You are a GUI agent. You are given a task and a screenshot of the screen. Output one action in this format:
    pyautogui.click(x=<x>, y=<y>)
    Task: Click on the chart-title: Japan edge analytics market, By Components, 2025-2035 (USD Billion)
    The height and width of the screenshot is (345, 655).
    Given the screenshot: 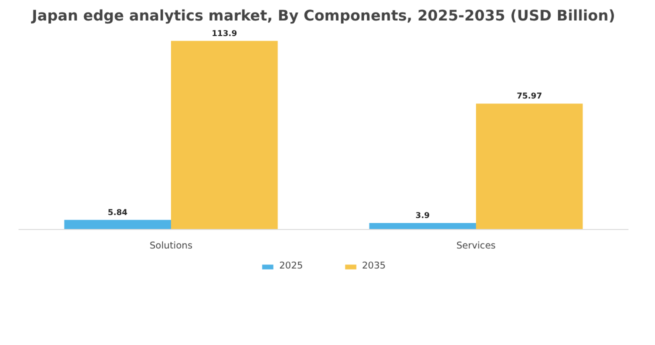 What is the action you would take?
    pyautogui.click(x=323, y=16)
    